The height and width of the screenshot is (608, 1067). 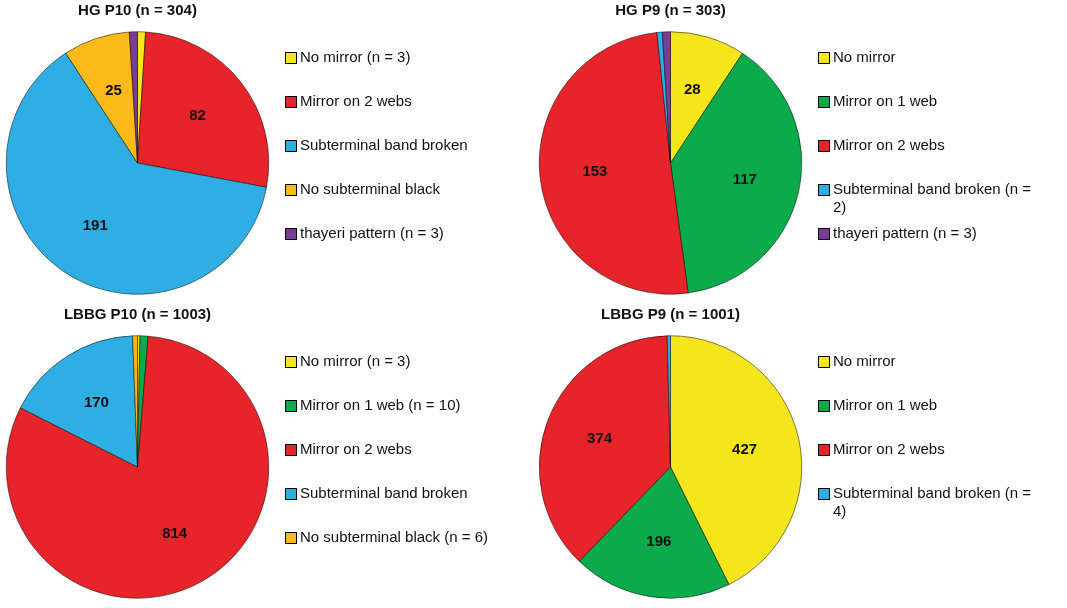 I want to click on legend-label: Subterminal band broken (n = 2), so click(x=933, y=198).